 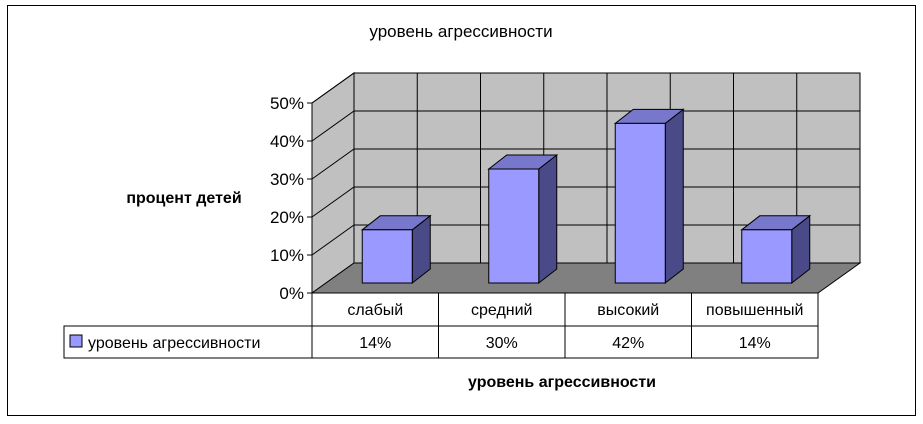 I want to click on data-label: 42%, so click(x=628, y=343).